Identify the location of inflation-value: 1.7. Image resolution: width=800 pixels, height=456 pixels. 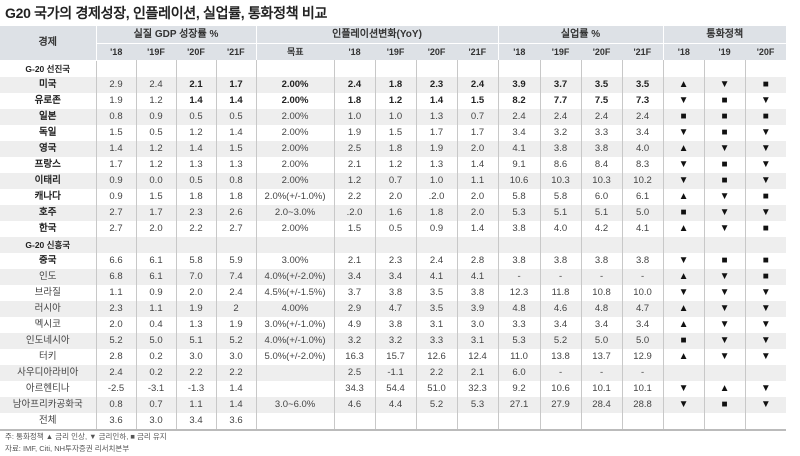
(436, 132).